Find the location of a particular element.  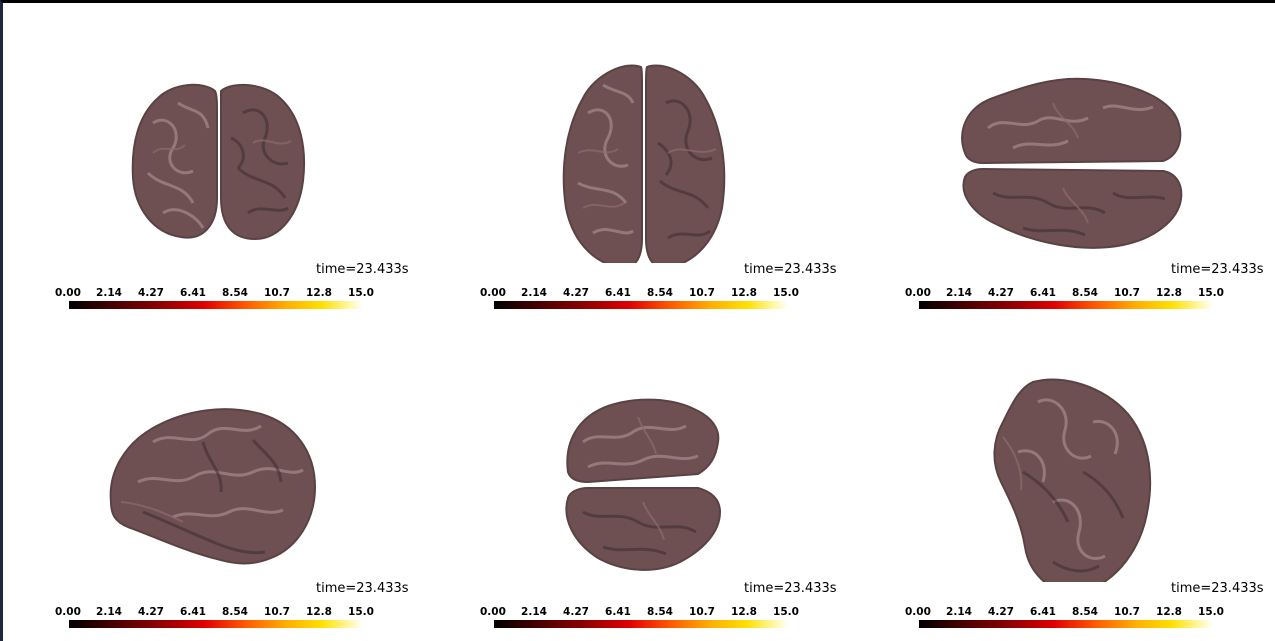

brain-frontal-render is located at coordinates (218, 162).